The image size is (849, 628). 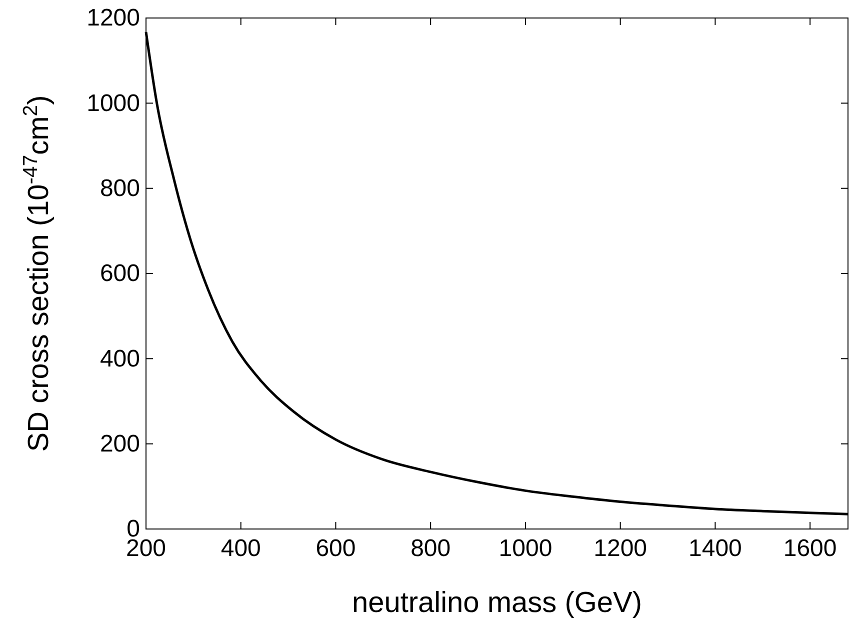 I want to click on x-tick-label: 1600, so click(x=810, y=548).